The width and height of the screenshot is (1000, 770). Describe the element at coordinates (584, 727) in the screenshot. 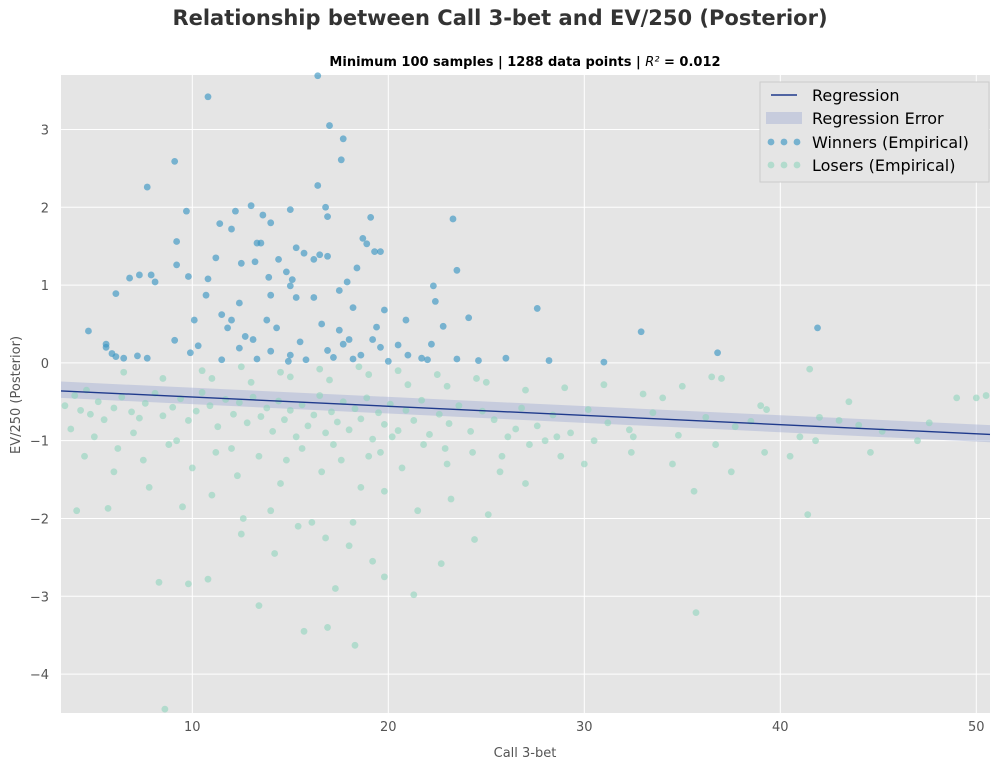

I see `x-tick-label: 30` at that location.